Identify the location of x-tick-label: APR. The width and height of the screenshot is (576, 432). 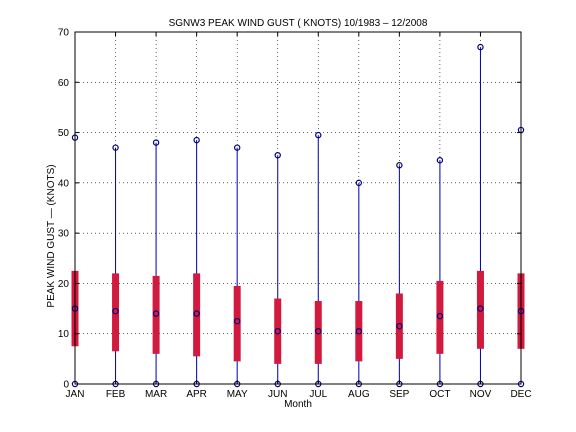
(196, 394).